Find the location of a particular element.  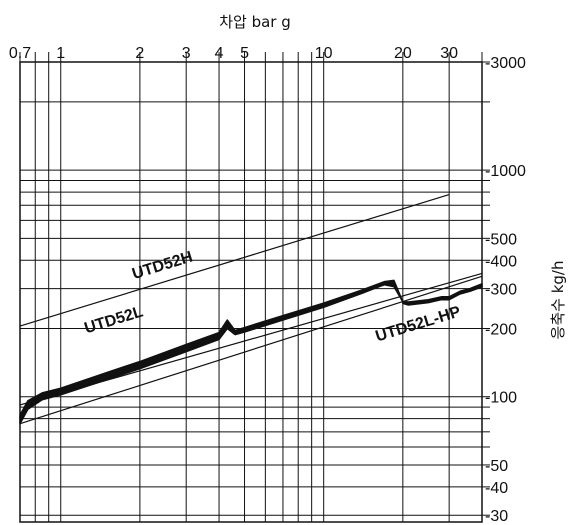

y-tick-label: -50 is located at coordinates (496, 466).